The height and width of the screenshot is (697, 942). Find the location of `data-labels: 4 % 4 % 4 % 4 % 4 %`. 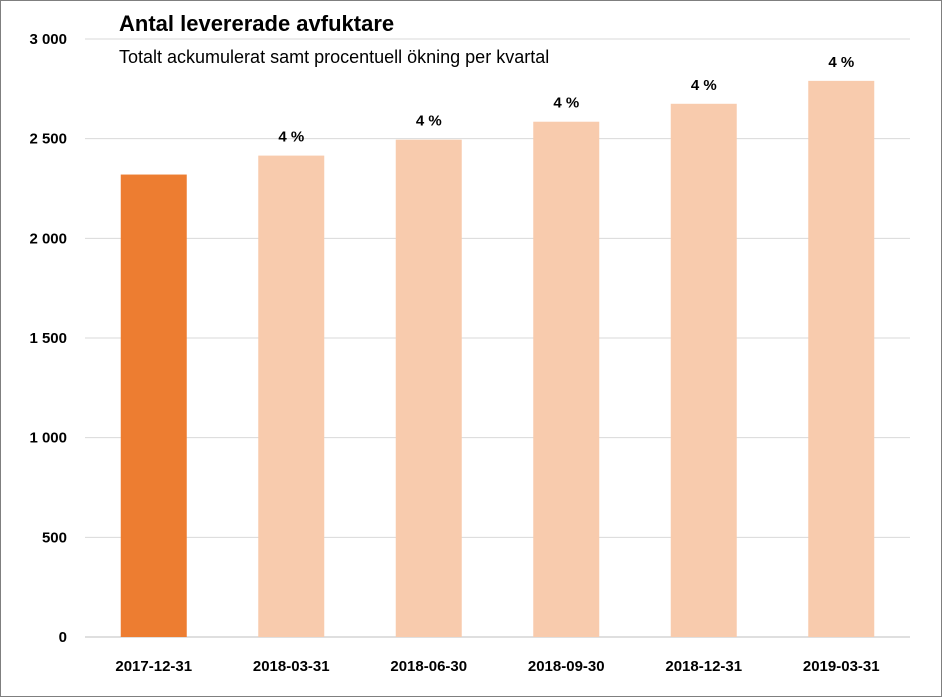

data-labels: 4 % 4 % 4 % 4 % 4 % is located at coordinates (566, 100).